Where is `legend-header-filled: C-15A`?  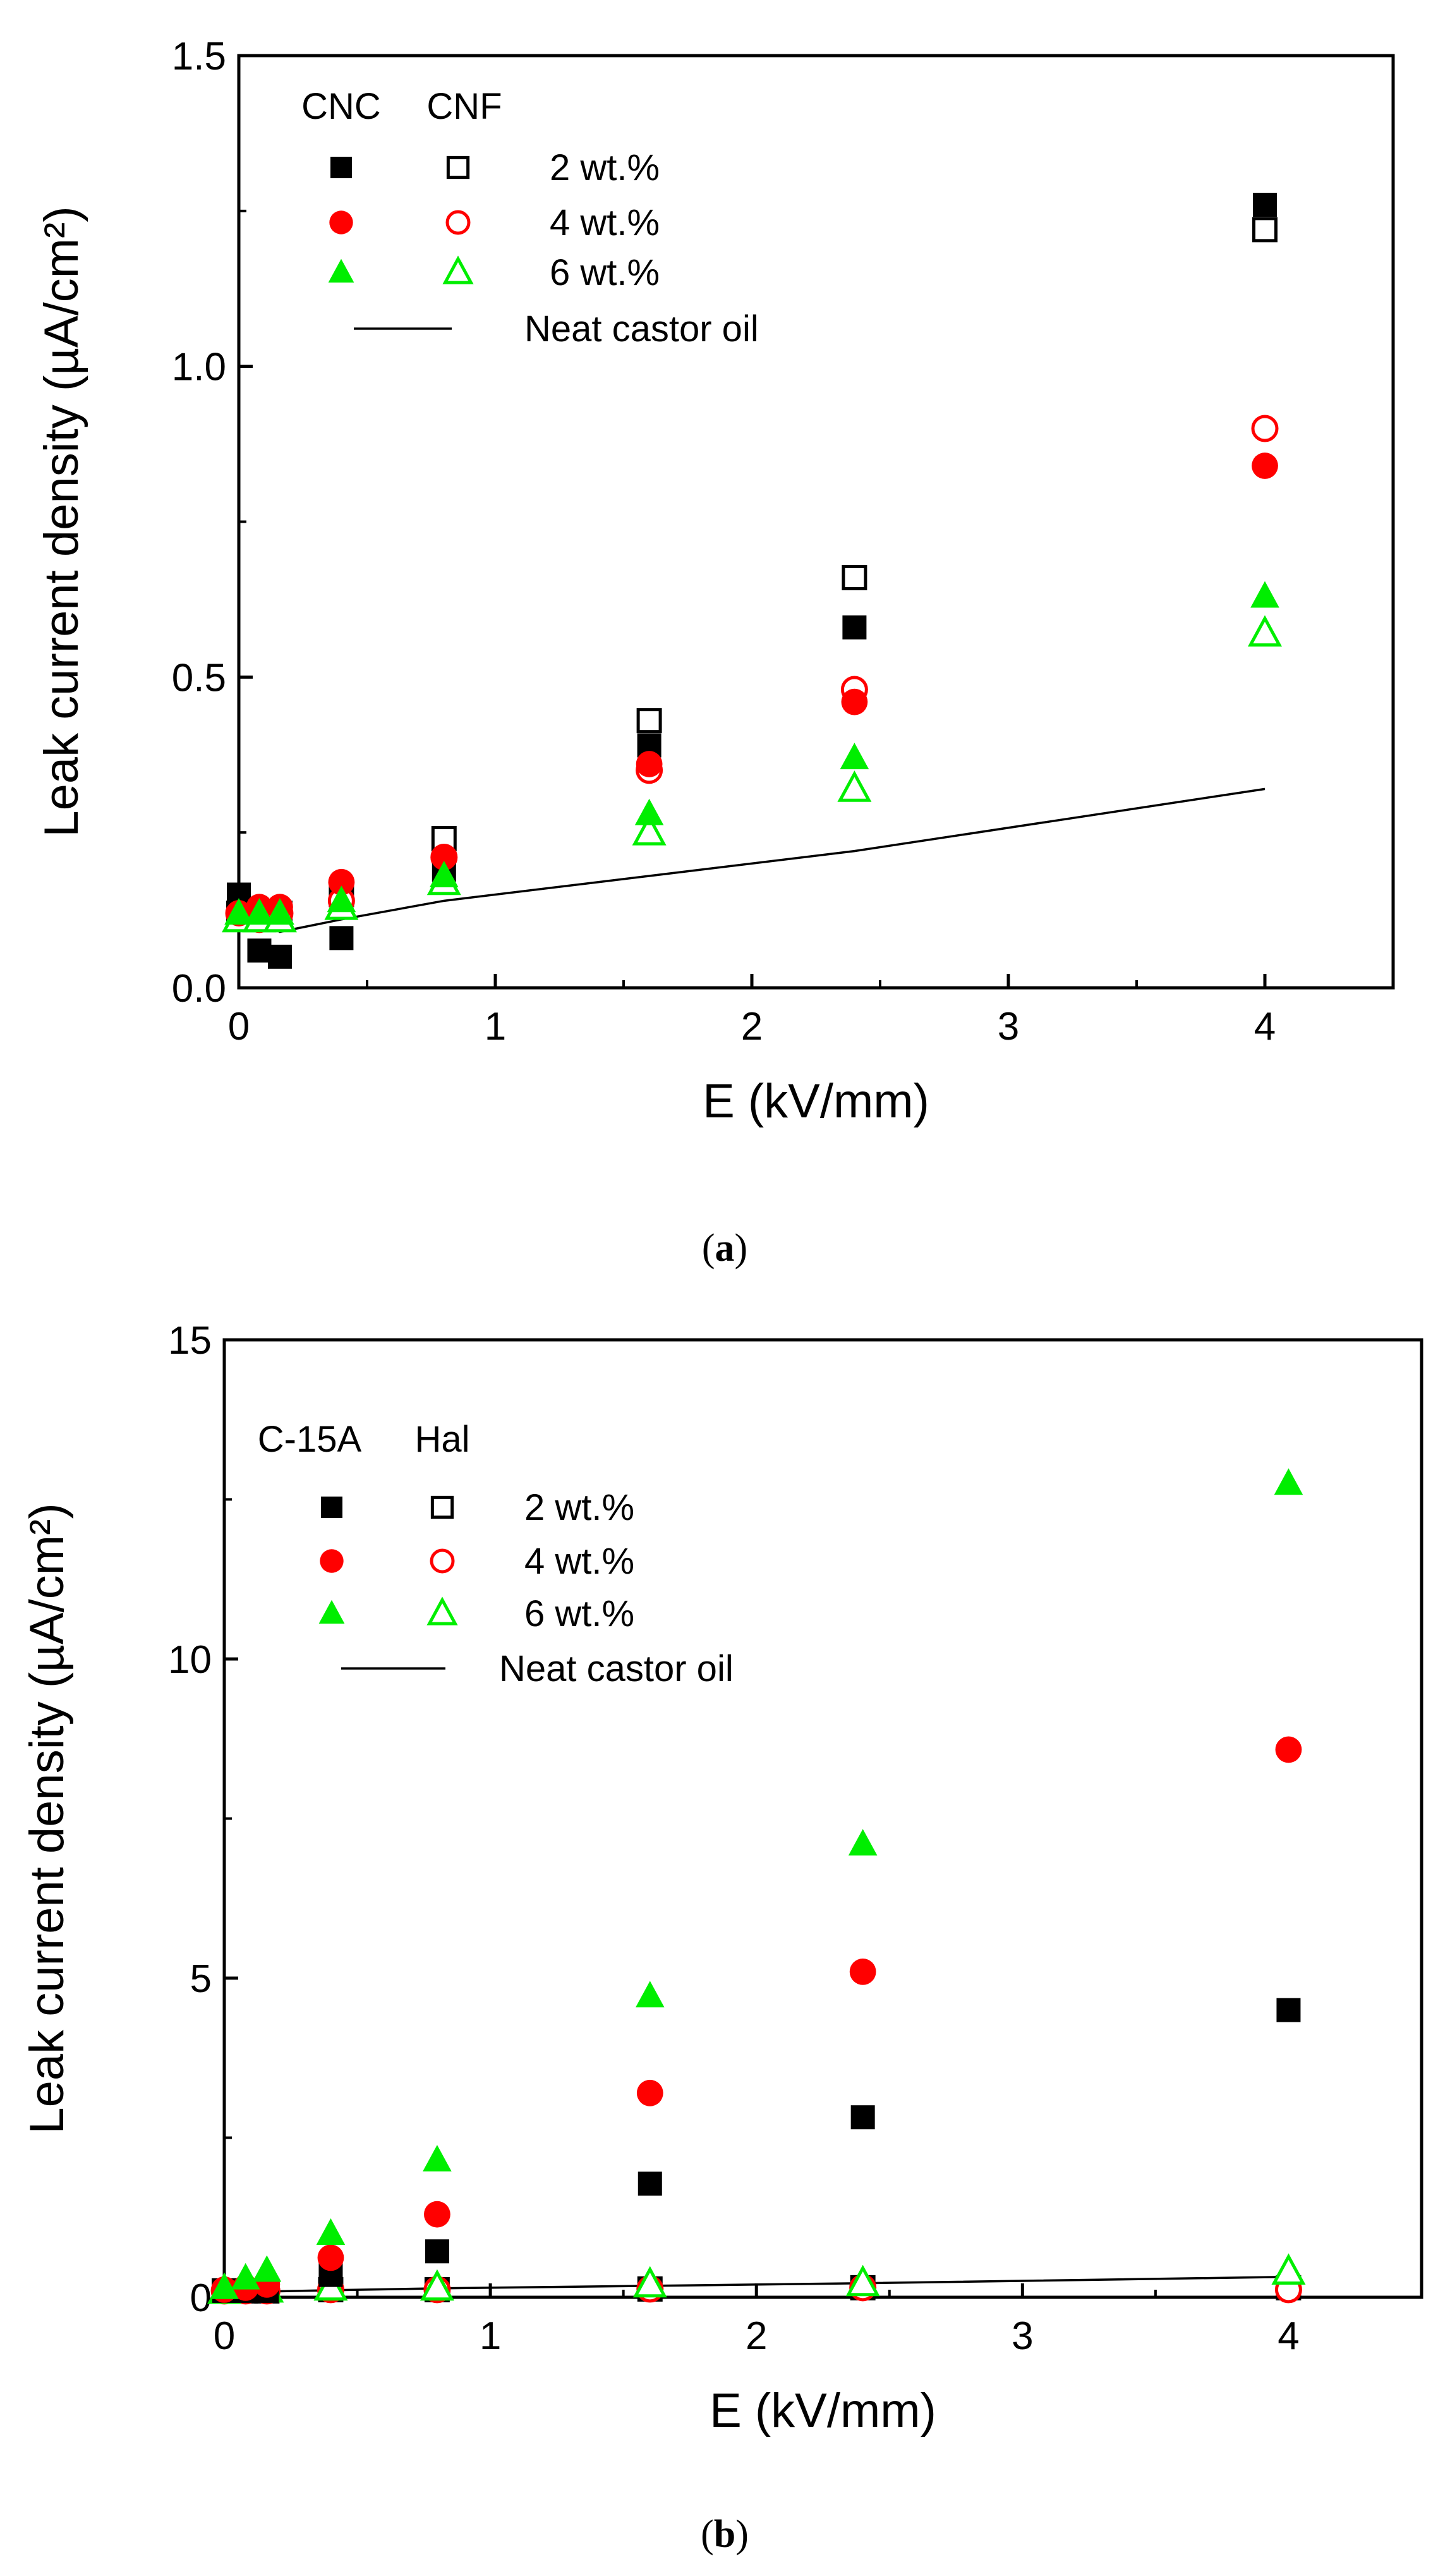
legend-header-filled: C-15A is located at coordinates (310, 1439).